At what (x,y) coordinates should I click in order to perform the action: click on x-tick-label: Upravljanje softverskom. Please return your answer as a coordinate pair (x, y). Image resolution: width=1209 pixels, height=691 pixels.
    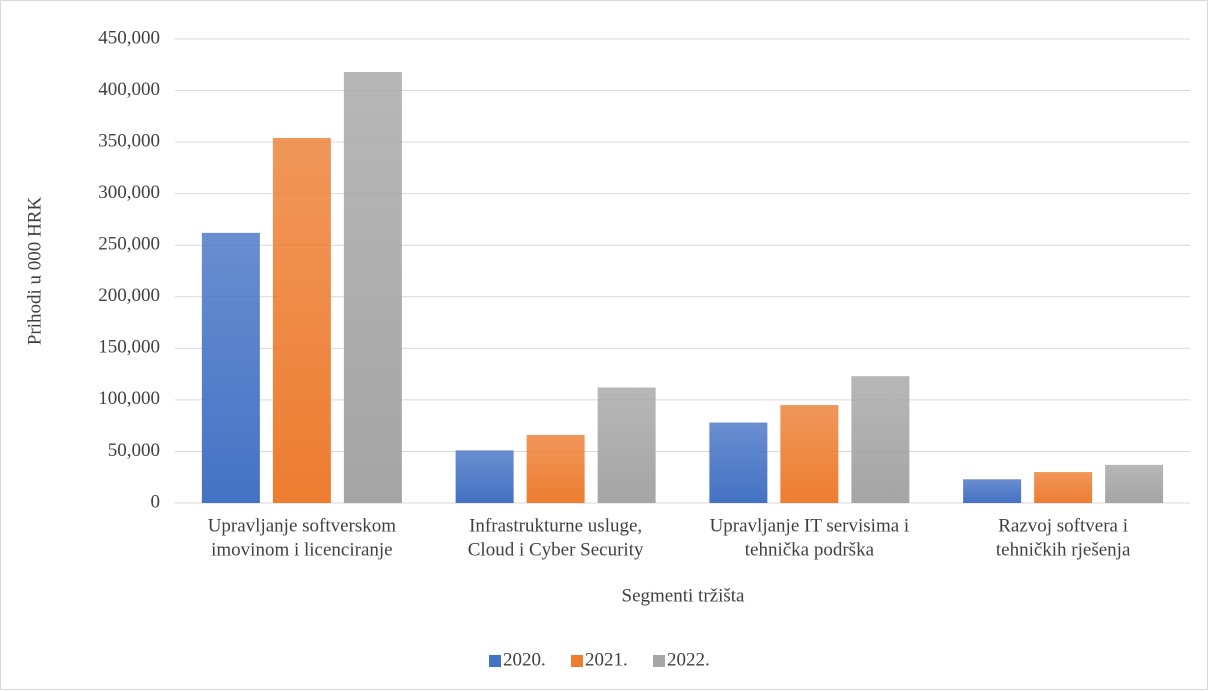
    Looking at the image, I should click on (302, 525).